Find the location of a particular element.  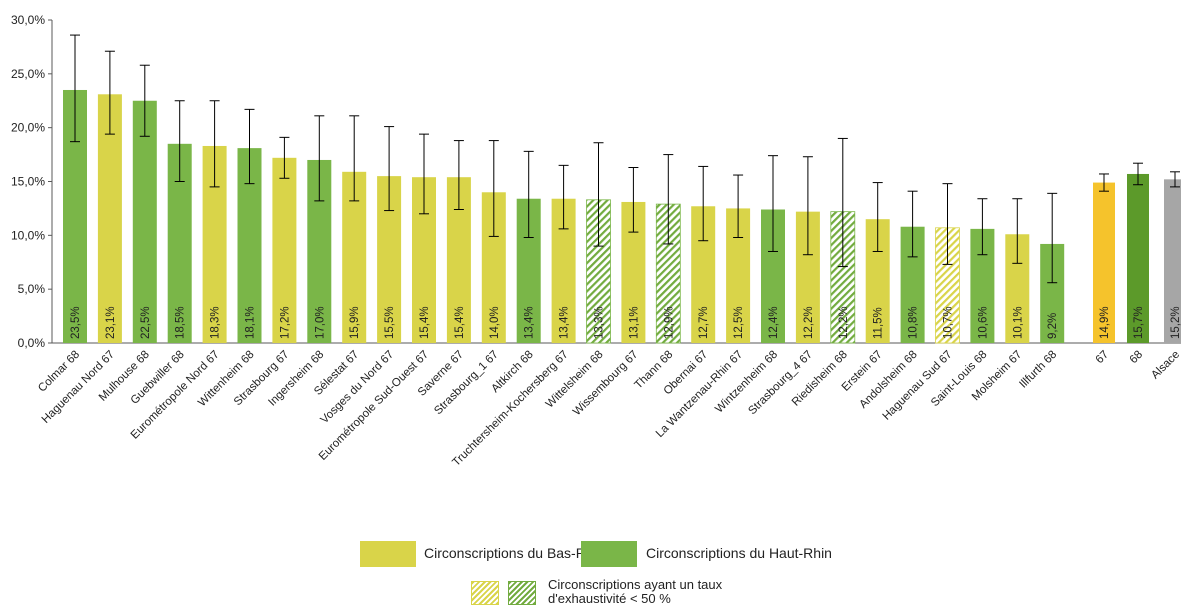

x-tick-label: 67 is located at coordinates (1103, 358).